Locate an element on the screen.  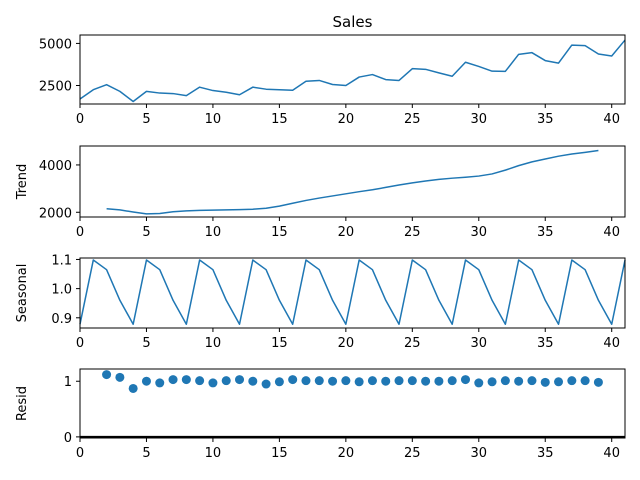
y-tick-label: 2000 is located at coordinates (55, 213).